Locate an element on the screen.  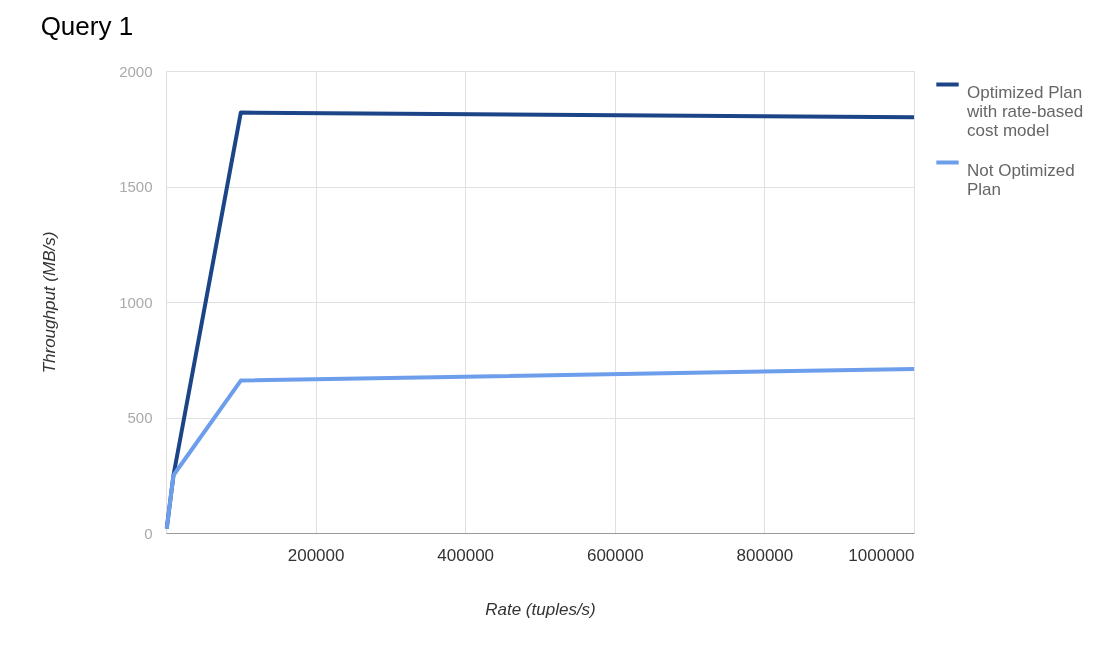
y-tick-label: 1000 is located at coordinates (136, 302).